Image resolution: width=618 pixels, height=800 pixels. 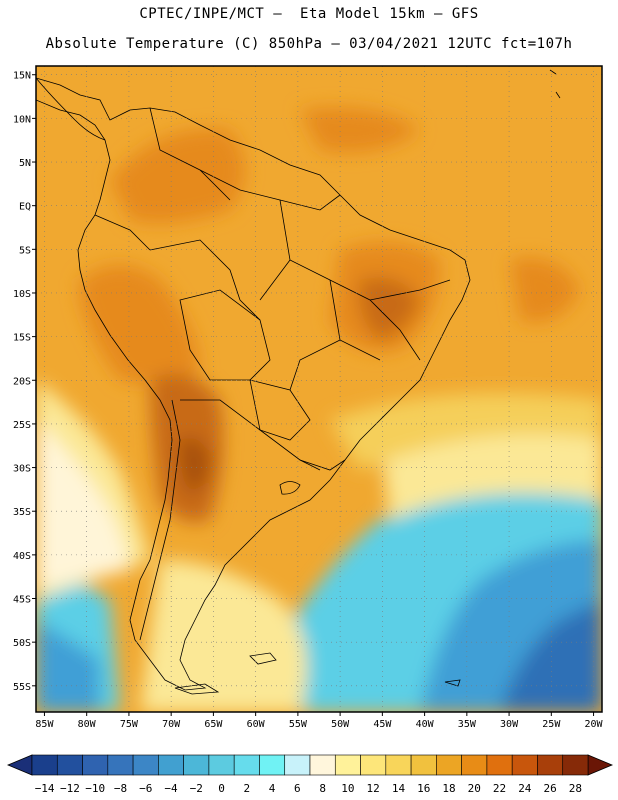 What do you see at coordinates (549, 788) in the screenshot?
I see `colorbar-label: 26` at bounding box center [549, 788].